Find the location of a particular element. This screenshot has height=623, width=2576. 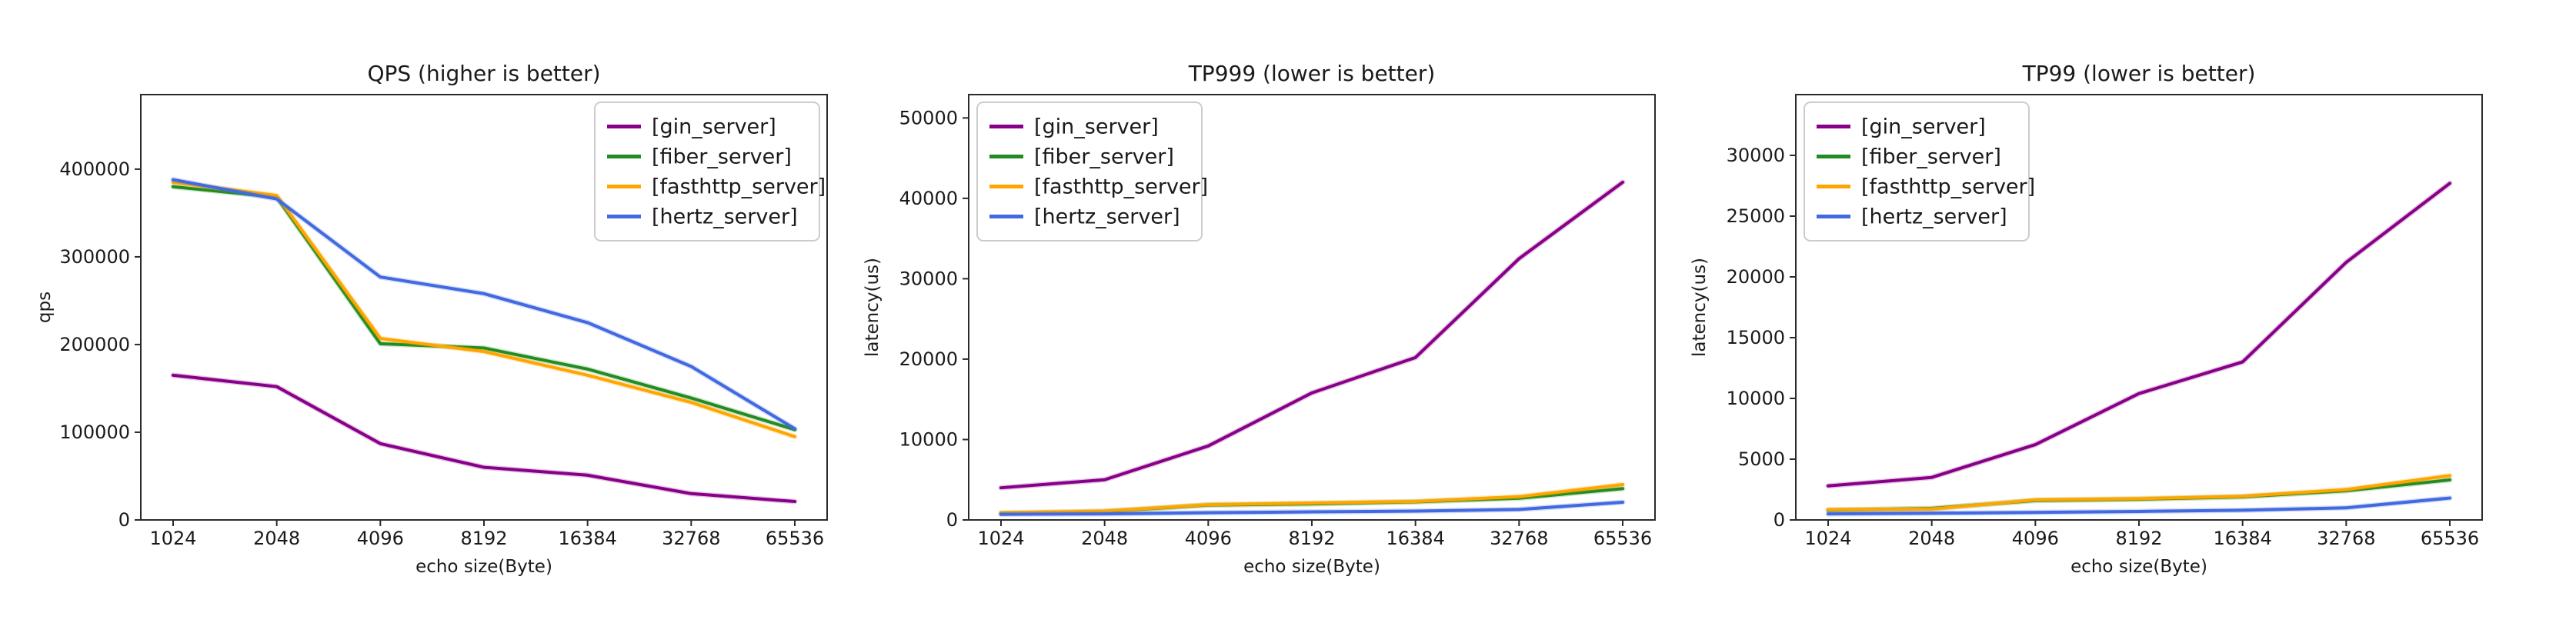

y-tick-label: 400000 is located at coordinates (94, 169).